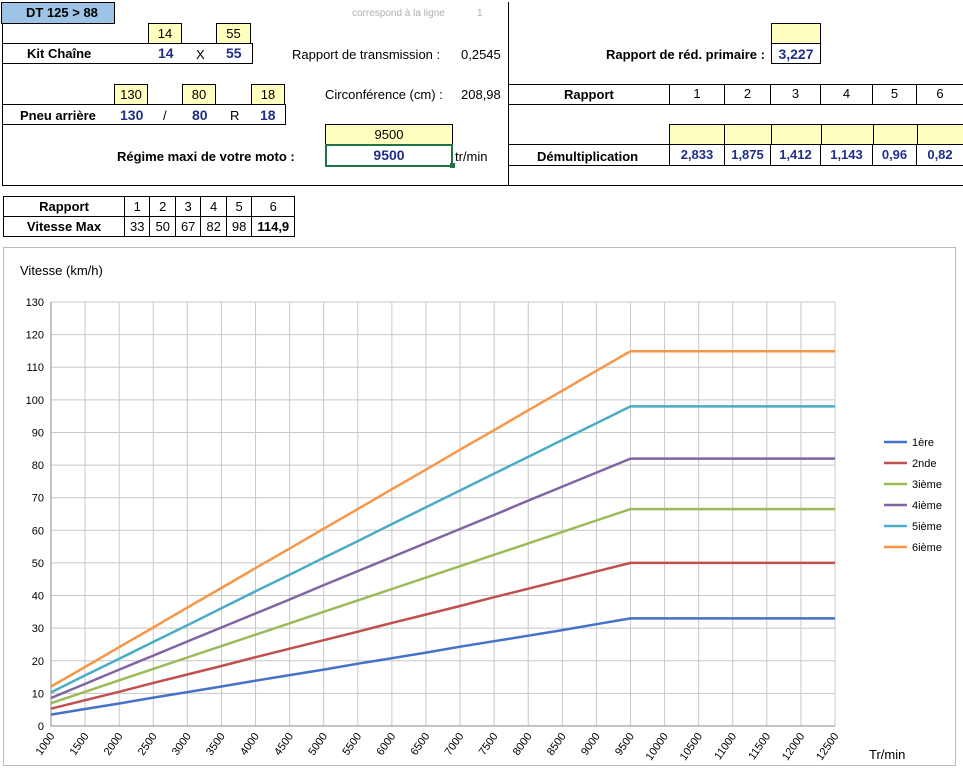 The height and width of the screenshot is (768, 963). Describe the element at coordinates (165, 33) in the screenshot. I see `chain-front-input: 14` at that location.